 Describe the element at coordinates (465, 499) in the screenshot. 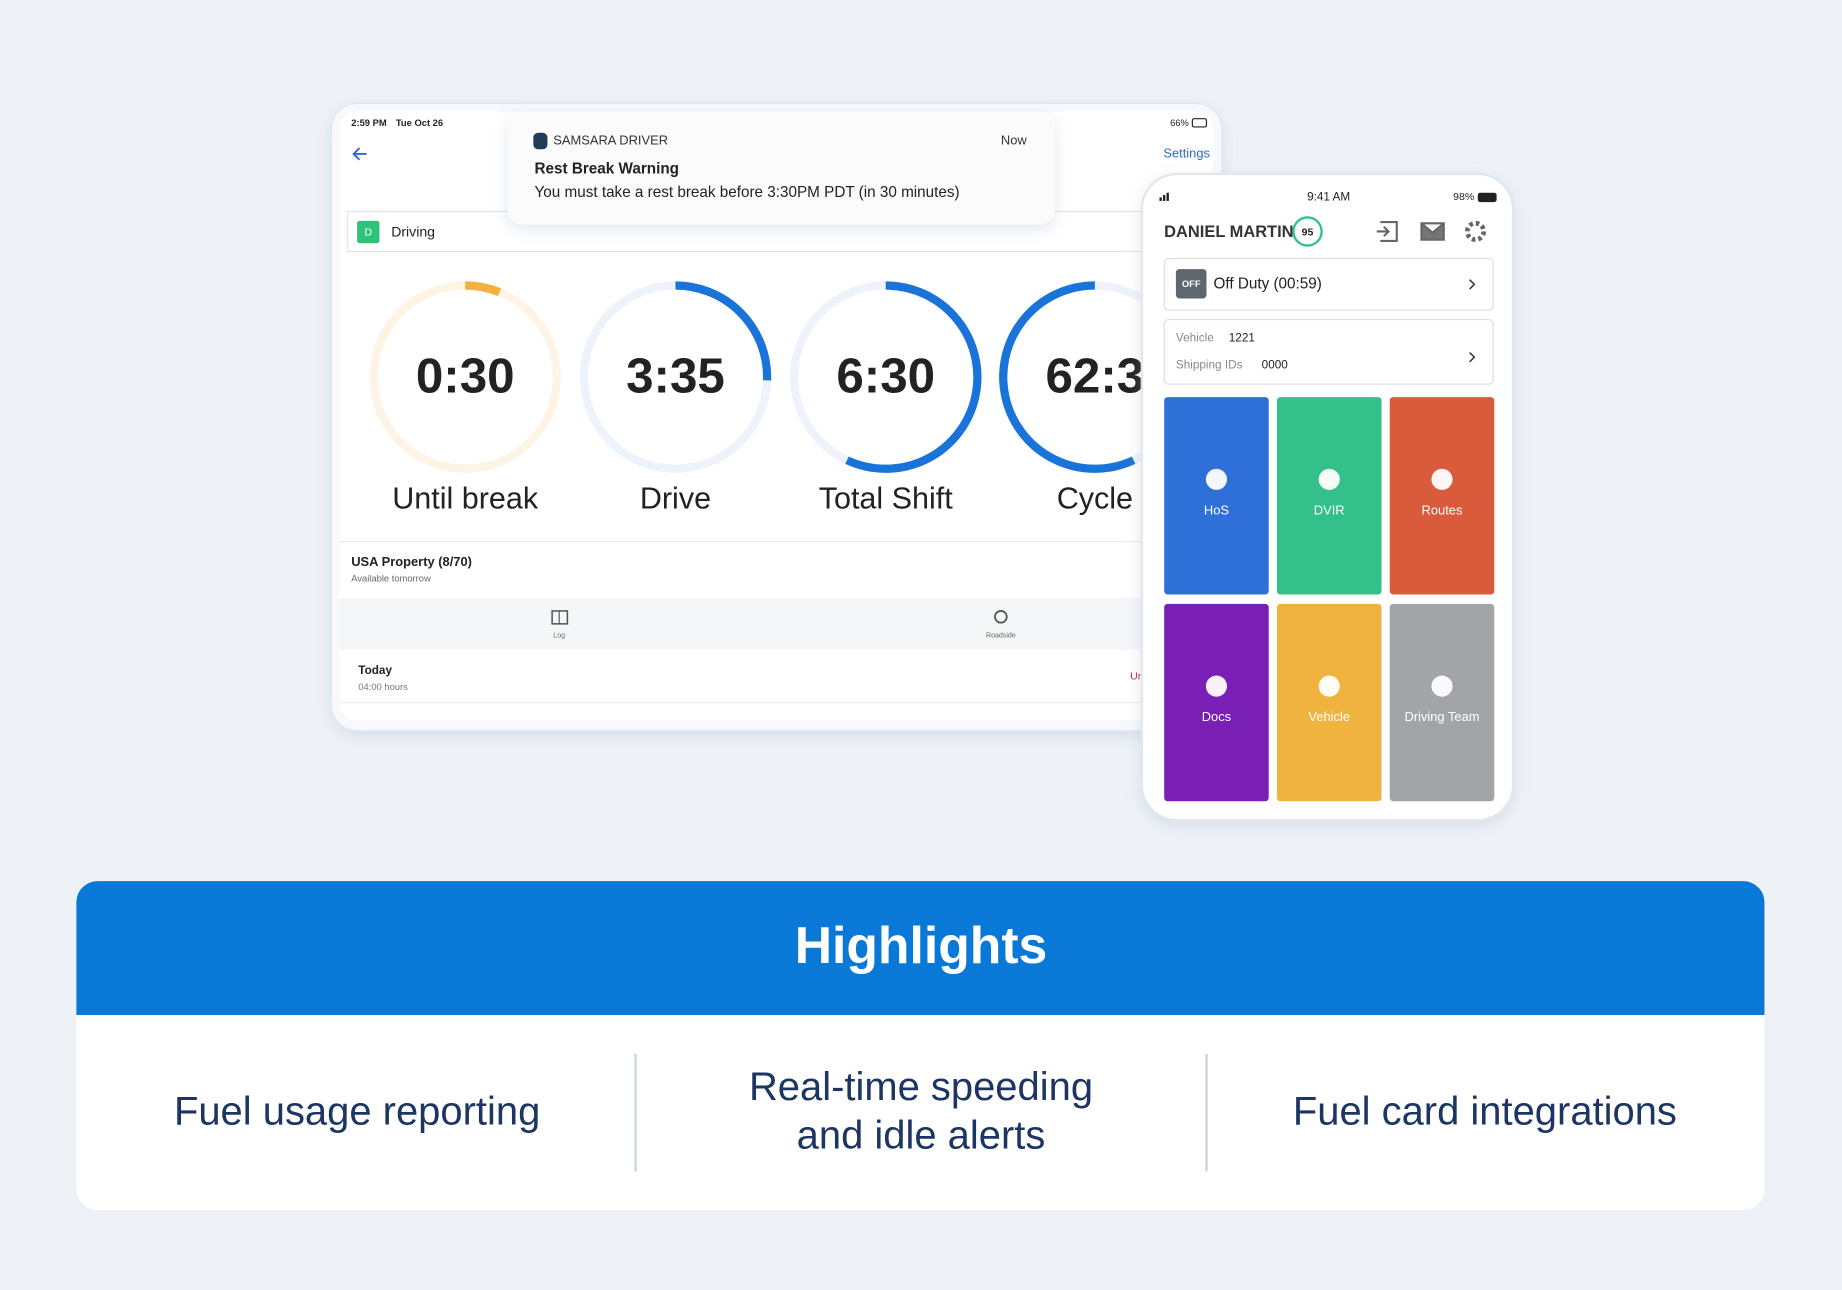

I see `clock-label: Until break` at that location.